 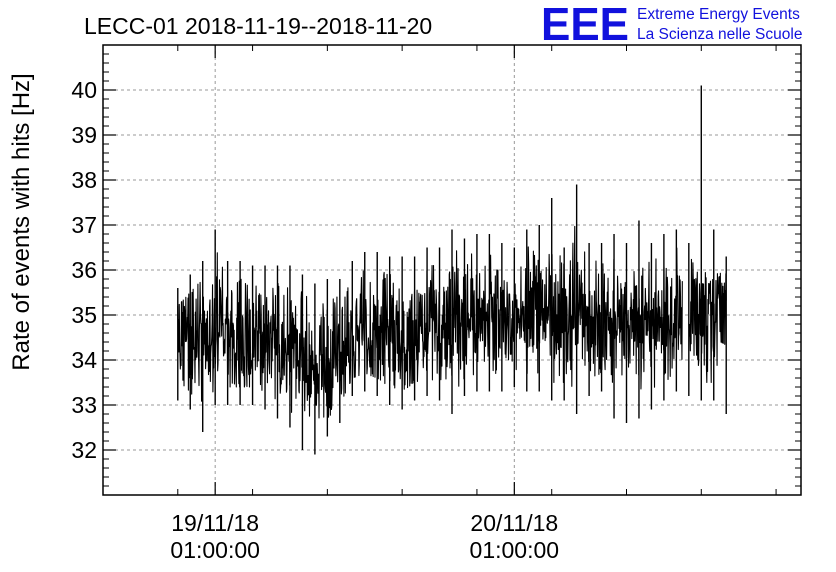 I want to click on y-tick-label: 40, so click(x=84, y=90).